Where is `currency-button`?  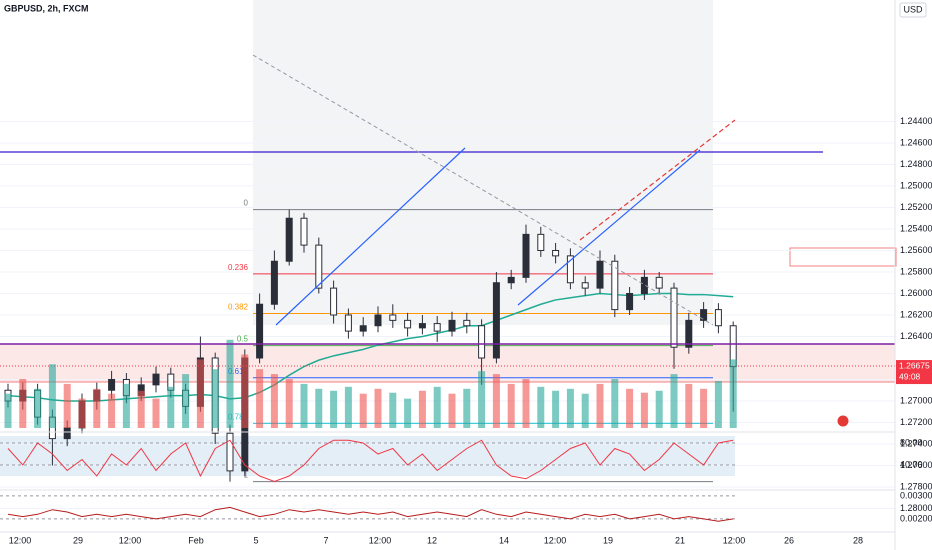
currency-button is located at coordinates (913, 10).